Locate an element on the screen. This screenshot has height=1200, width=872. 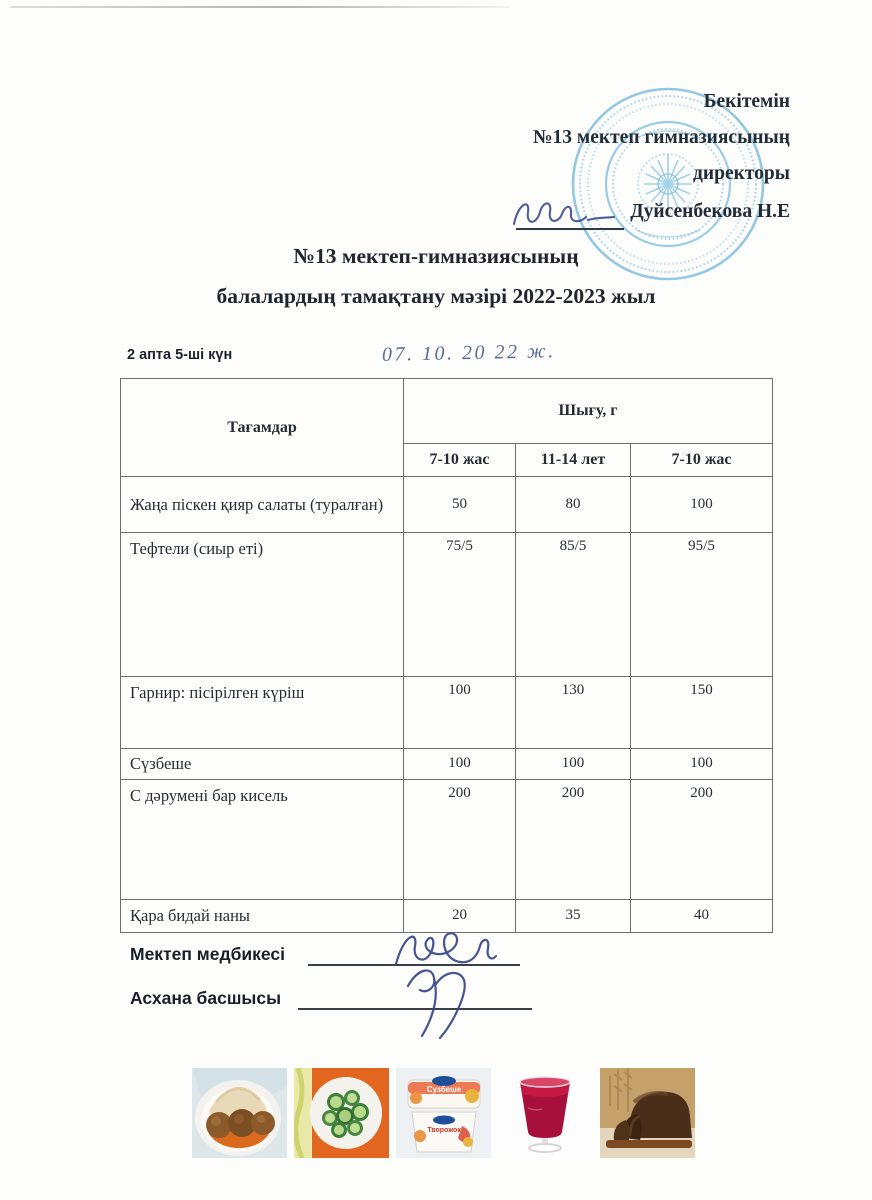
col-header-age-2: 11-14 лет is located at coordinates (573, 460).